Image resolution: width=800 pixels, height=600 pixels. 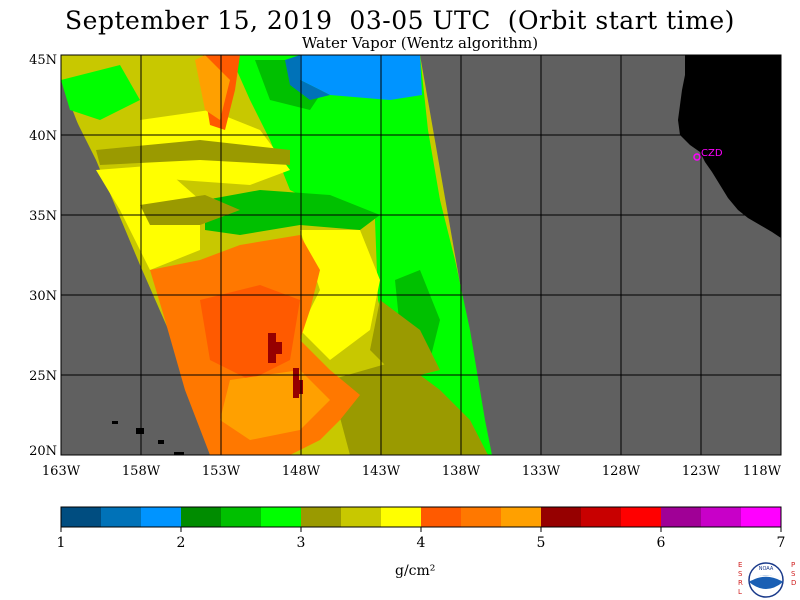 What do you see at coordinates (541, 543) in the screenshot?
I see `colorbar-tick-label: 5` at bounding box center [541, 543].